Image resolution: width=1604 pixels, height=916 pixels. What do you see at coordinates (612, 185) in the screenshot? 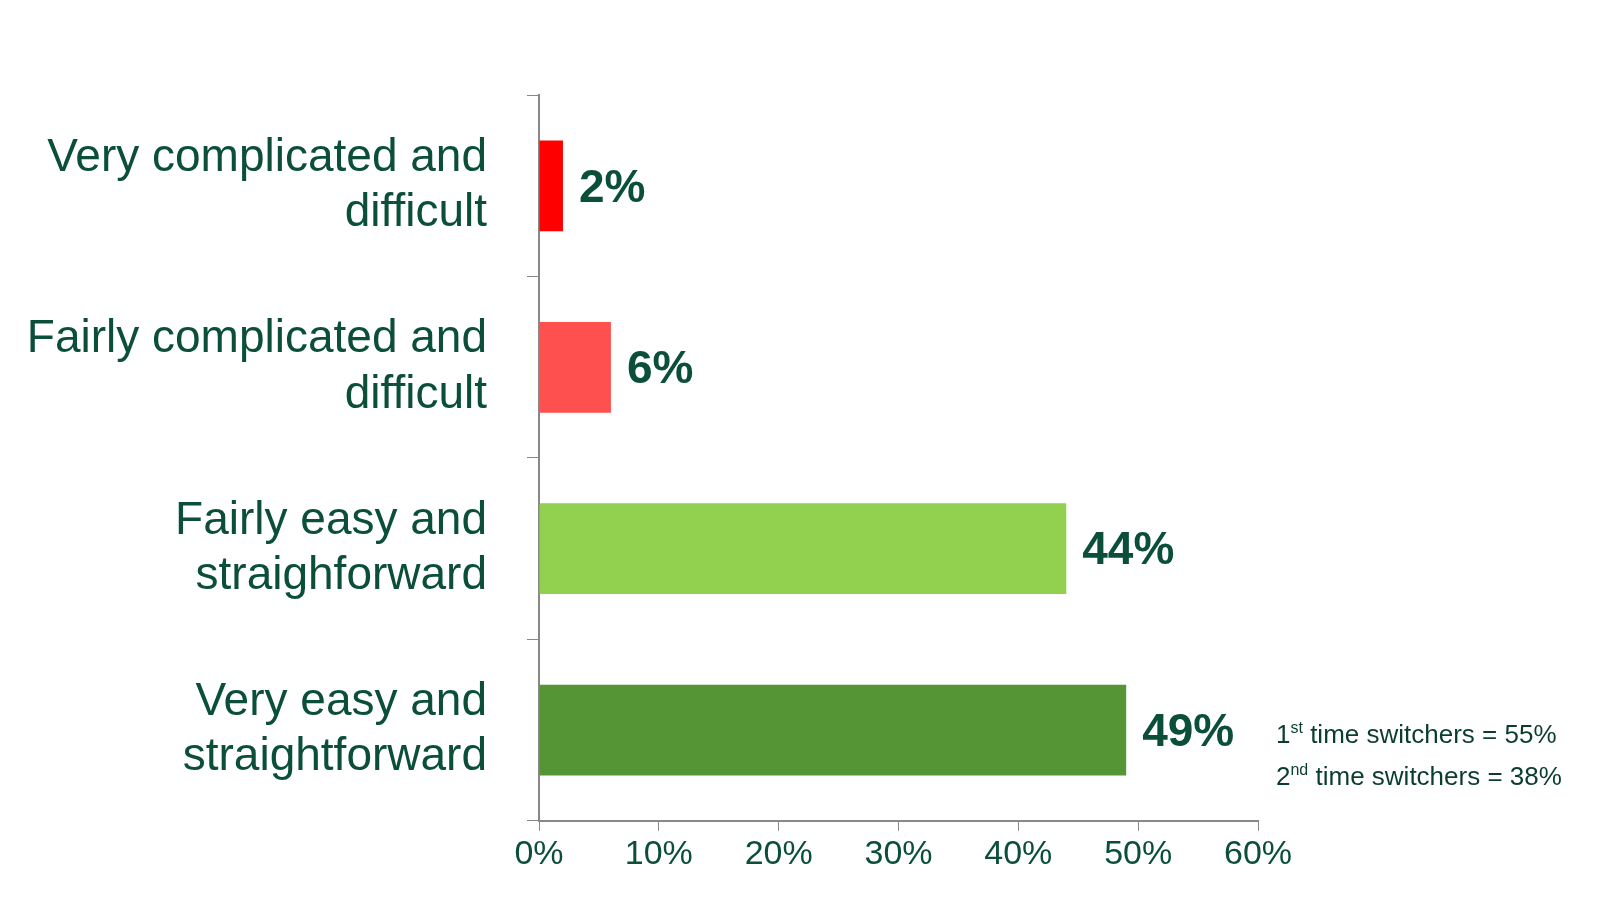
I see `data-label: 2%` at bounding box center [612, 185].